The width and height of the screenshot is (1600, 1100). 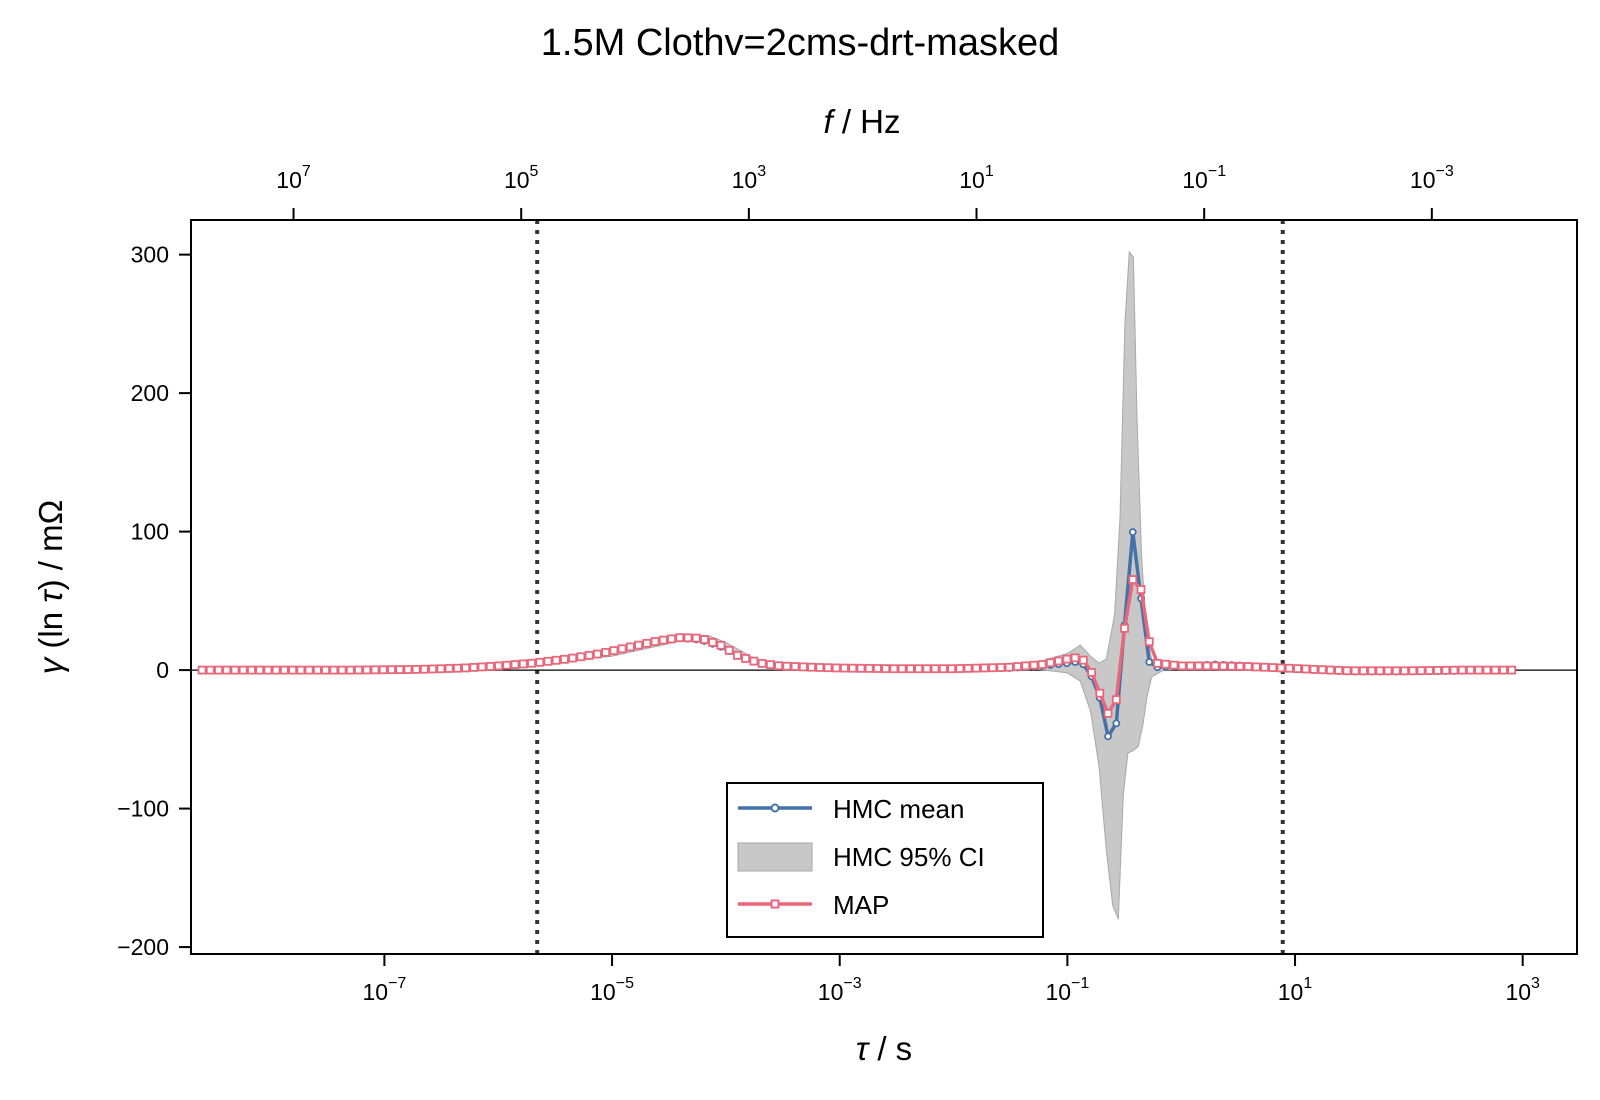 I want to click on y-axis-title: γ (ln τ) / mΩ, so click(x=50, y=587).